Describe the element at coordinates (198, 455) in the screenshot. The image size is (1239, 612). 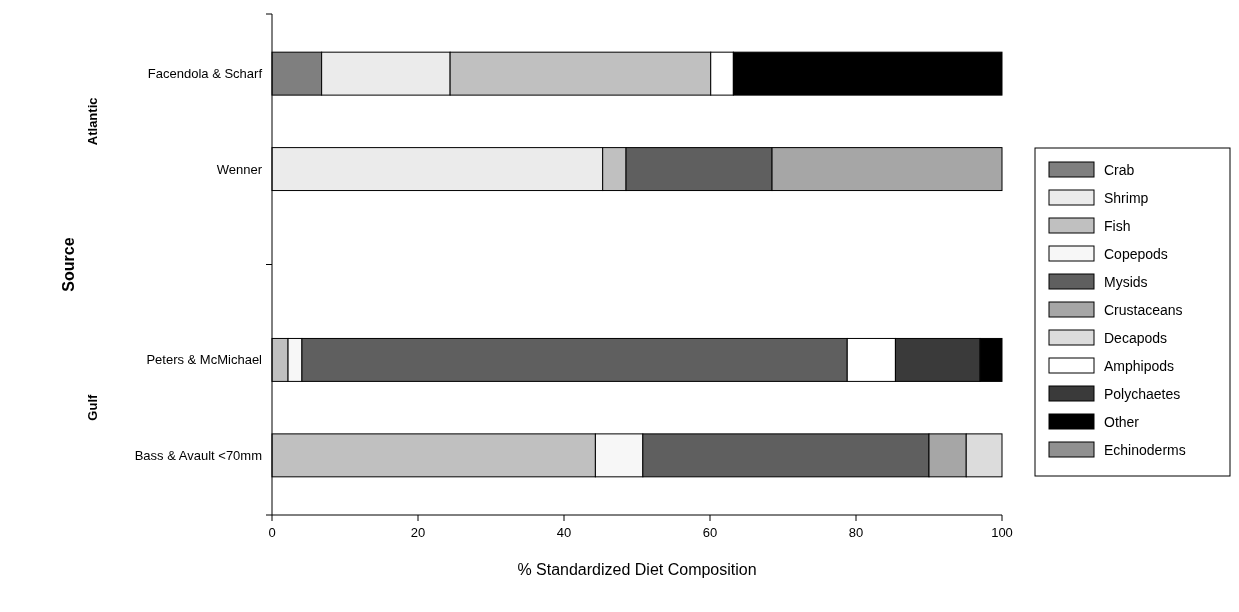
I see `y-tick-label: Bass & Avault <70mm` at that location.